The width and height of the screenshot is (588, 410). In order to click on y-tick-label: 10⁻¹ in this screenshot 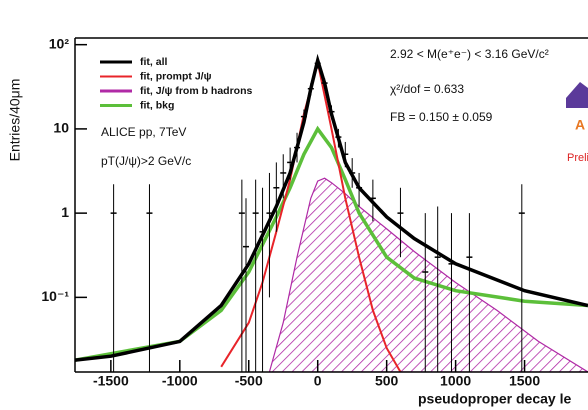, I will do `click(55, 296)`.